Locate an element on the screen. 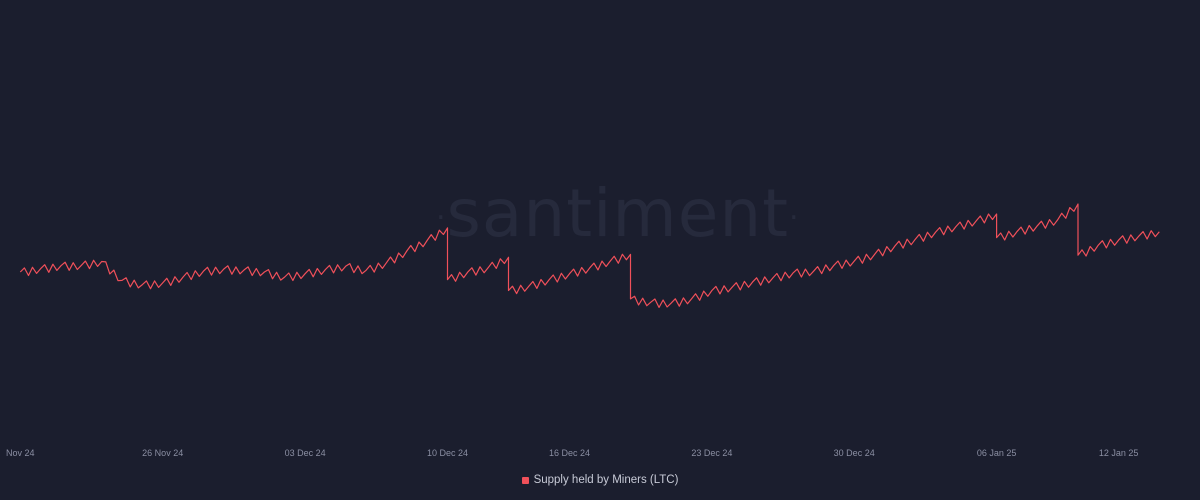 This screenshot has width=1200, height=500. x-tick-label: 10 Dec 24 is located at coordinates (447, 453).